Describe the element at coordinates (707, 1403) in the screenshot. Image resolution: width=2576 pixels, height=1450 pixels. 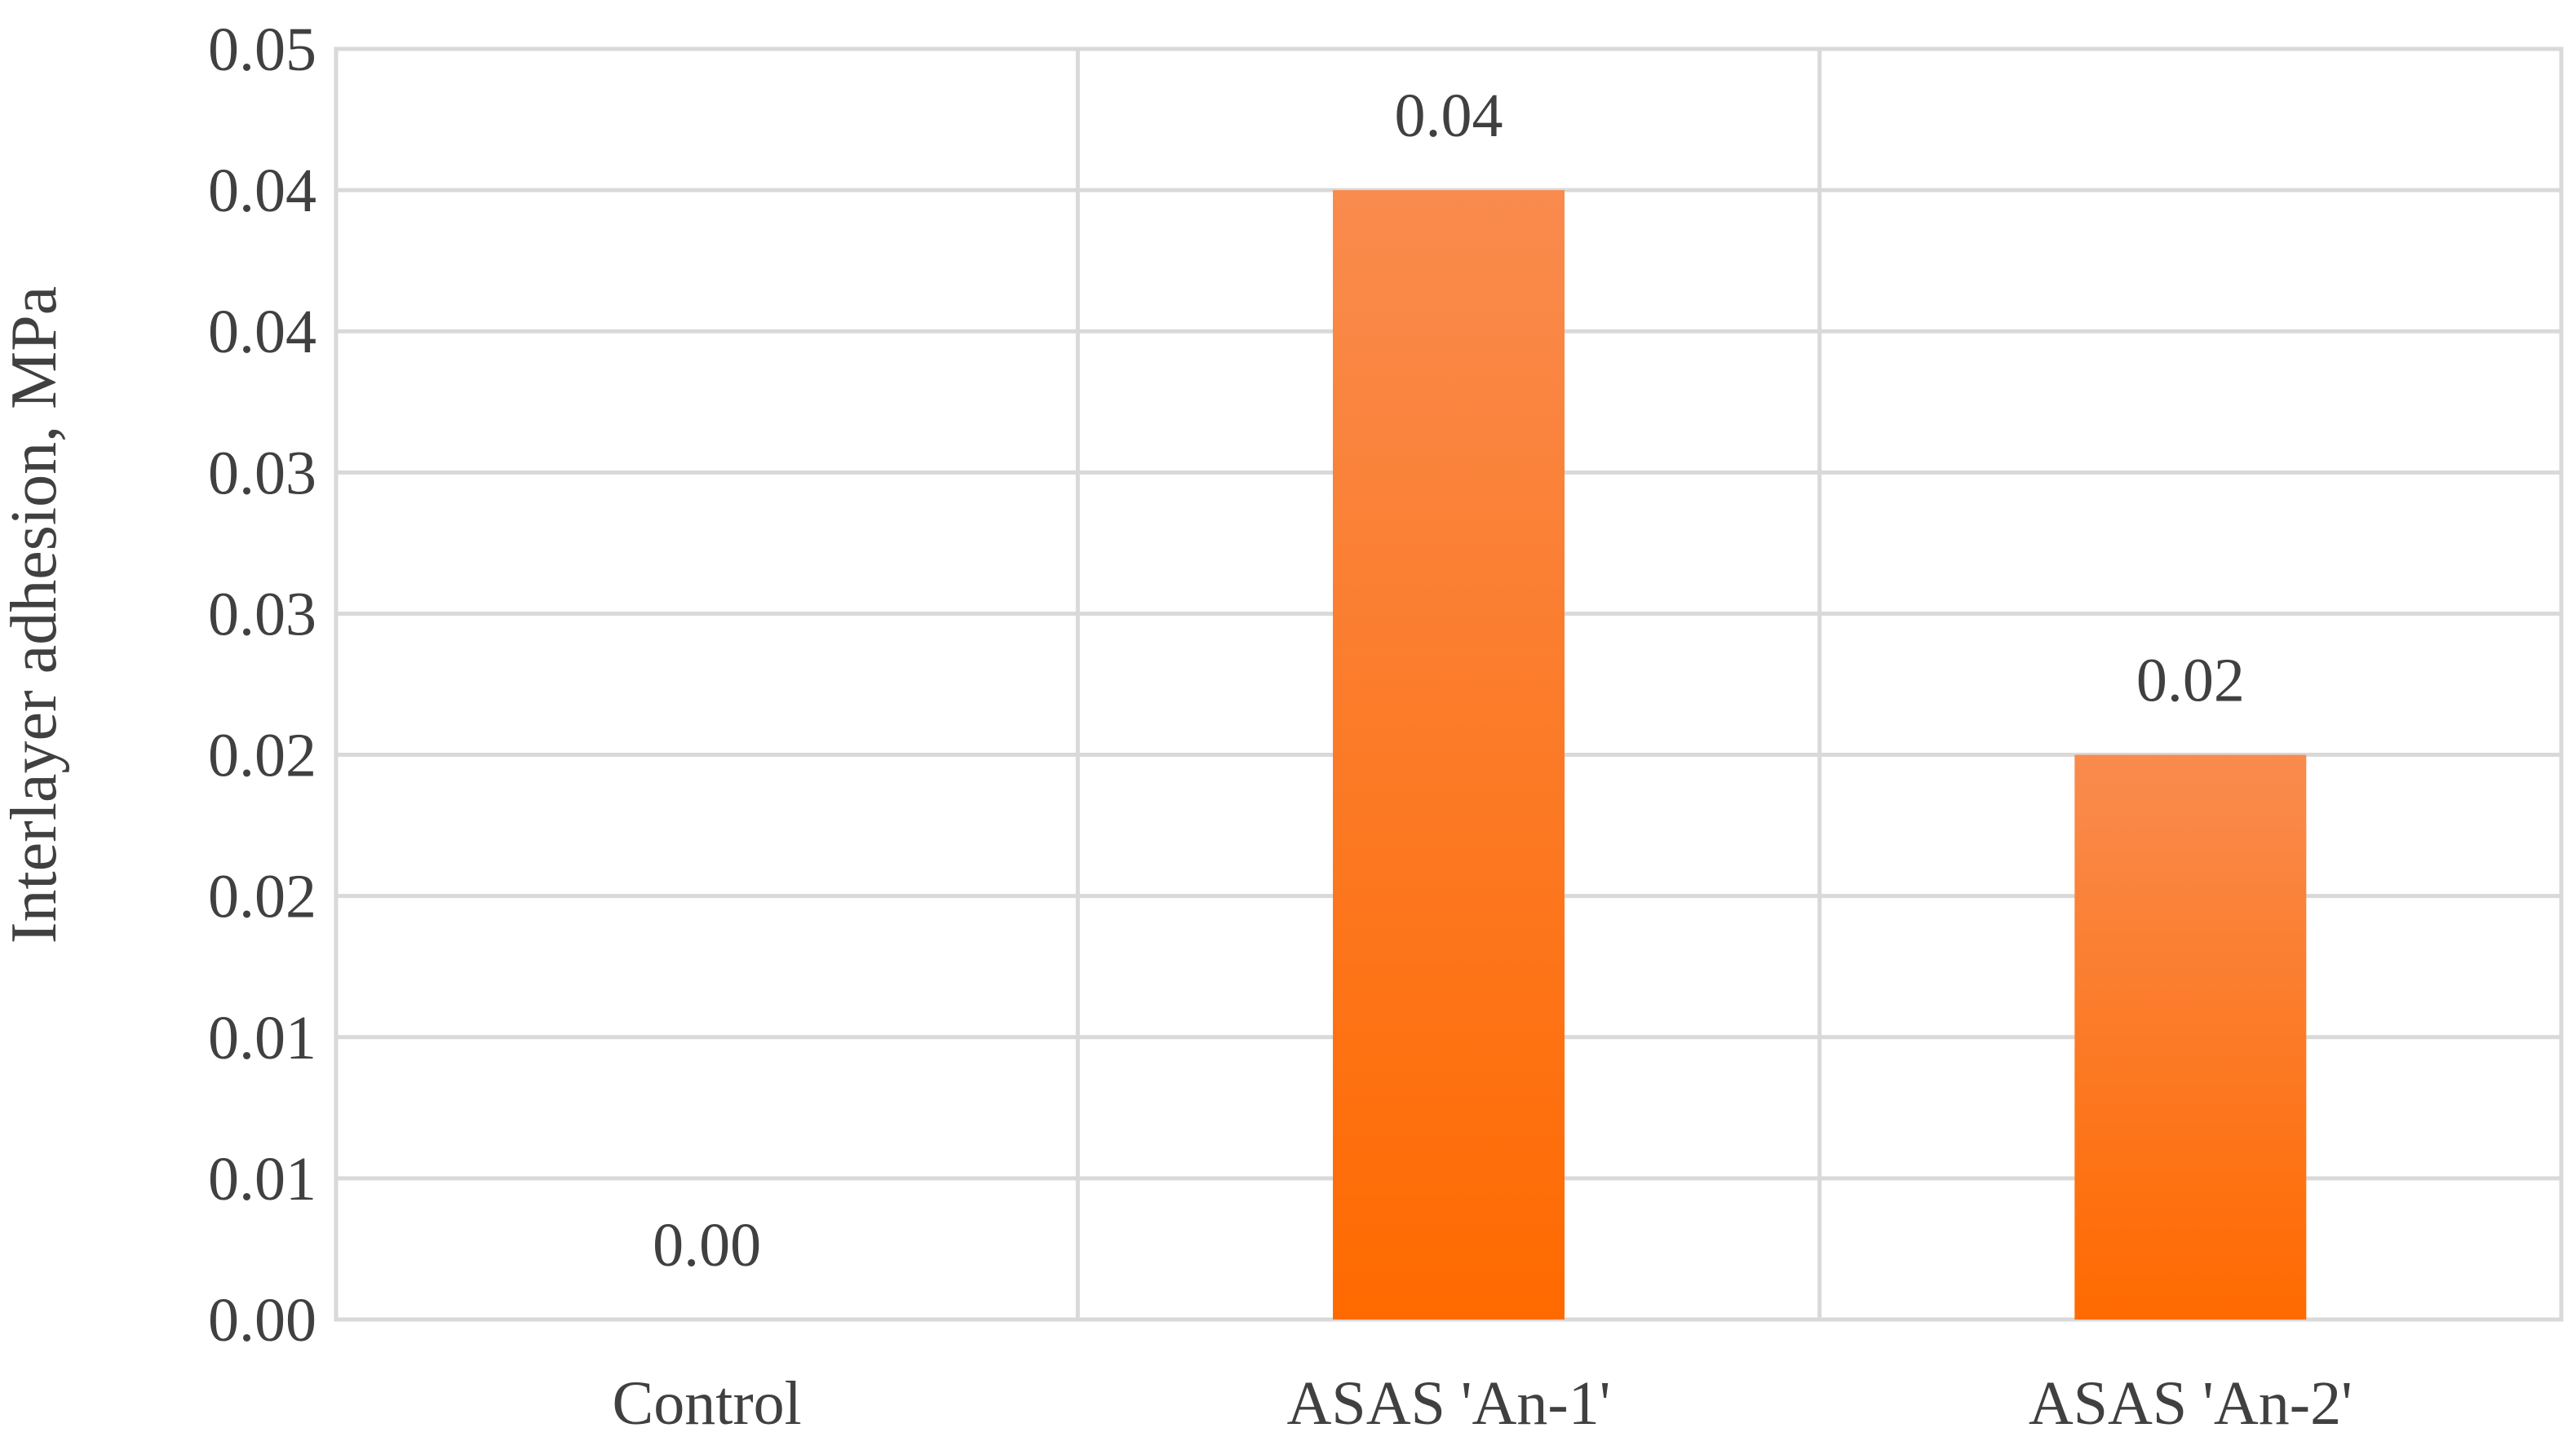
I see `x-category-label: Control` at that location.